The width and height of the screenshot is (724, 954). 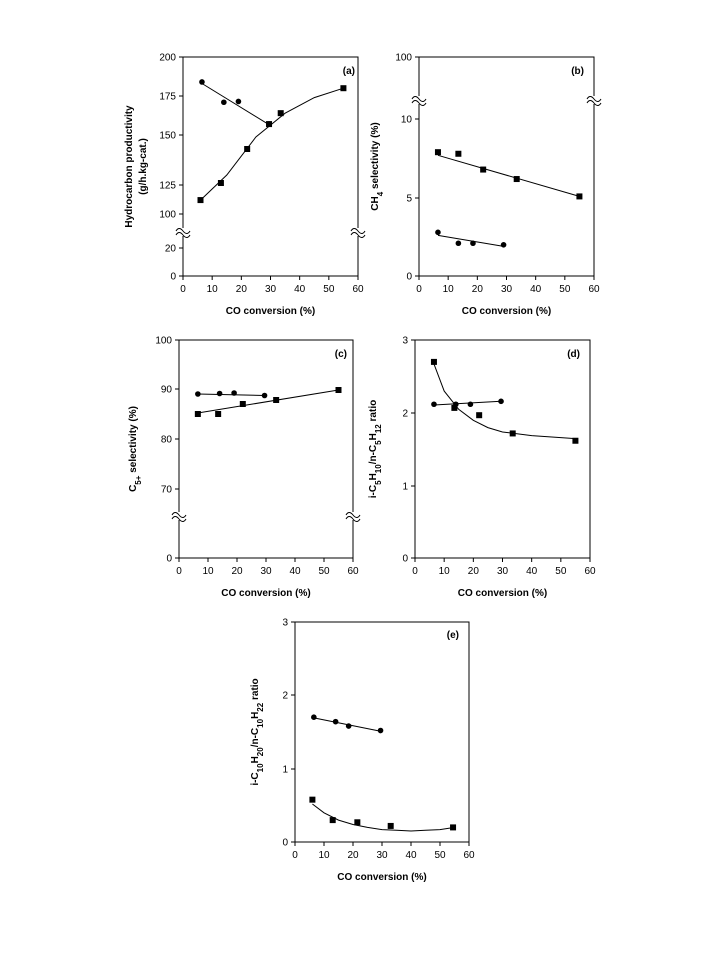 What do you see at coordinates (375, 449) in the screenshot?
I see `y-axis-label: i-C5H10/n-C5H12 ratio` at bounding box center [375, 449].